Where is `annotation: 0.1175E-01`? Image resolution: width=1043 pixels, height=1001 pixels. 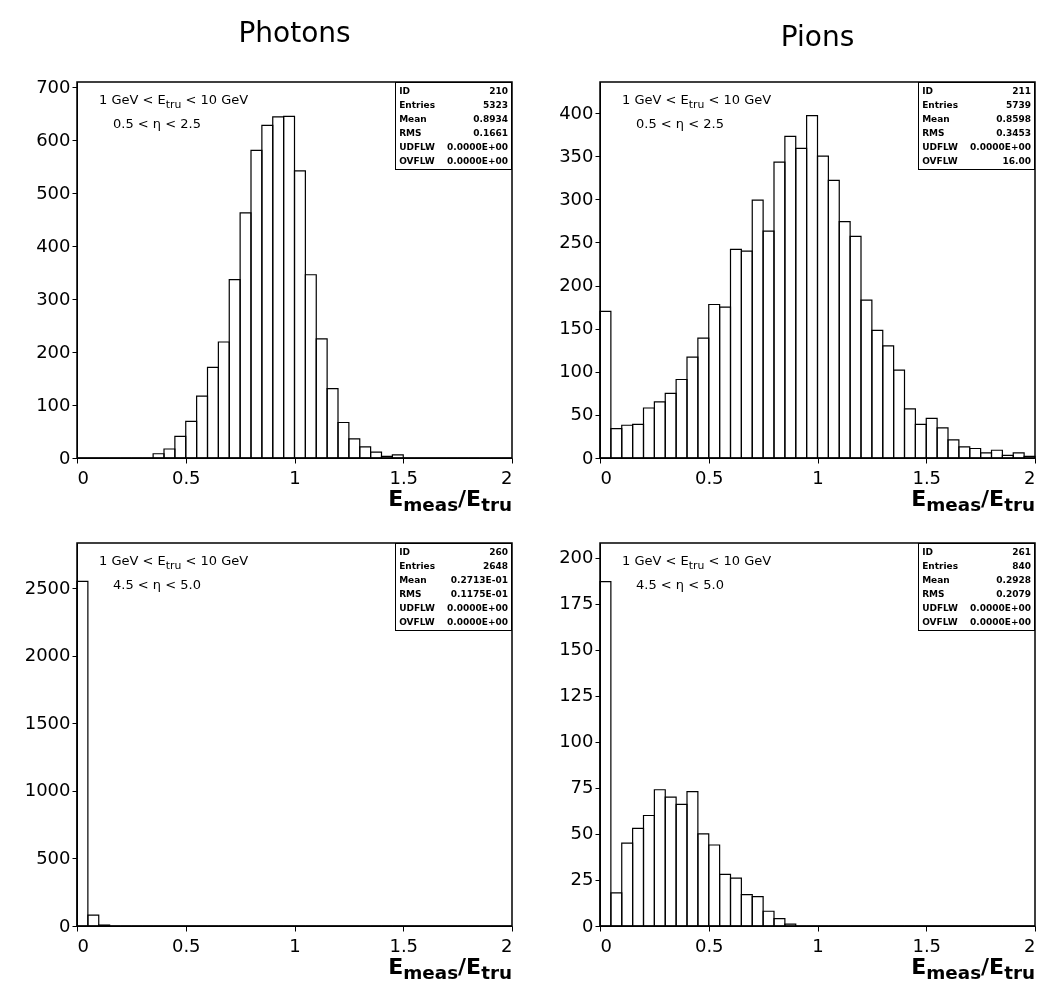 annotation: 0.1175E-01 is located at coordinates (478, 594).